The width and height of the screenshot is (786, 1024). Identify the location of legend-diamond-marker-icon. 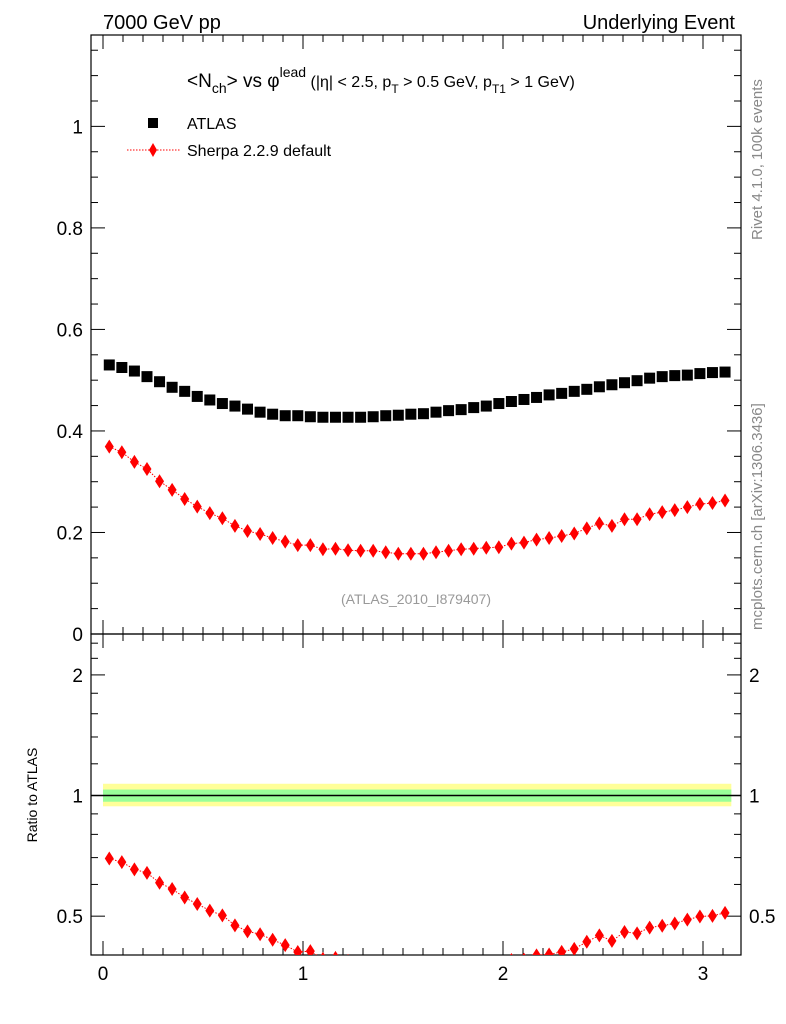
(153, 150).